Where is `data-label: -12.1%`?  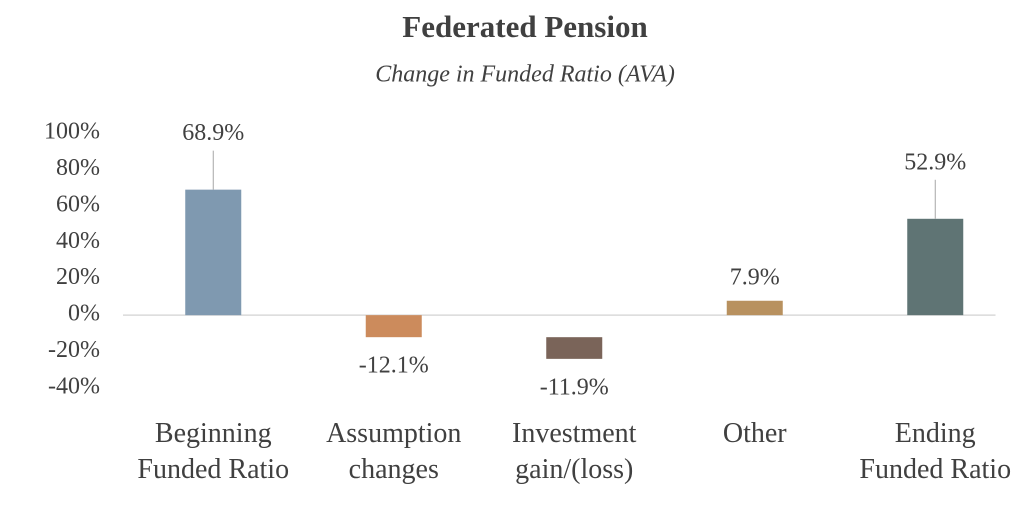
data-label: -12.1% is located at coordinates (394, 366).